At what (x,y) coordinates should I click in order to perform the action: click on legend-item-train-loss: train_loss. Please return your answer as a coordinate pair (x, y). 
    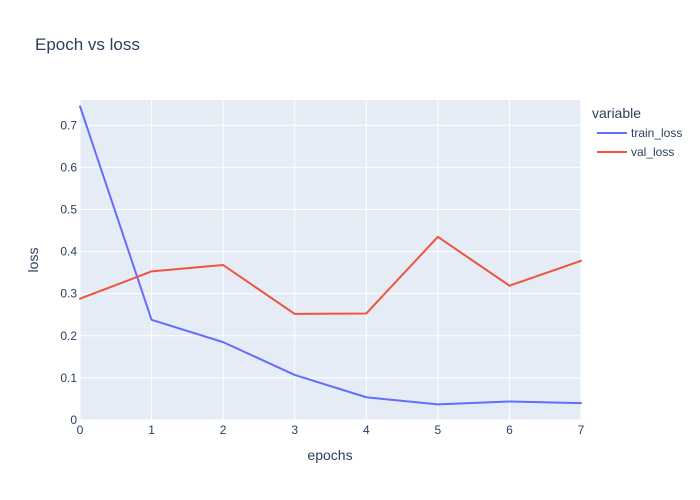
    Looking at the image, I should click on (639, 133).